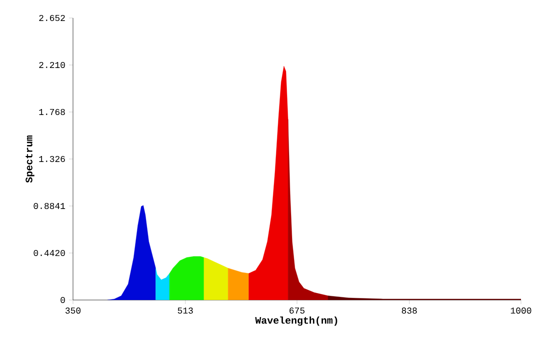 This screenshot has height=341, width=542. What do you see at coordinates (62, 300) in the screenshot?
I see `y-tick-label: 0` at bounding box center [62, 300].